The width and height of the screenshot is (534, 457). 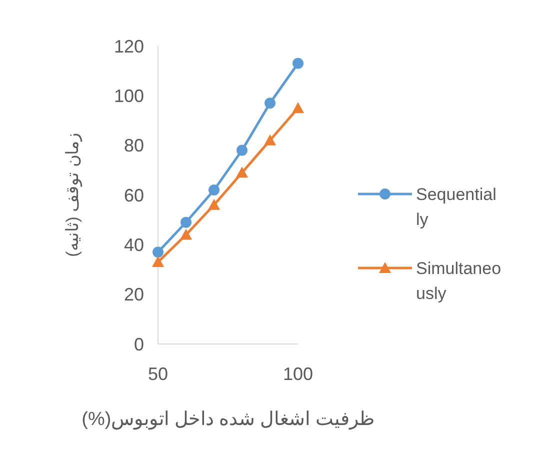 I want to click on y-tick-label: 80, so click(x=134, y=146).